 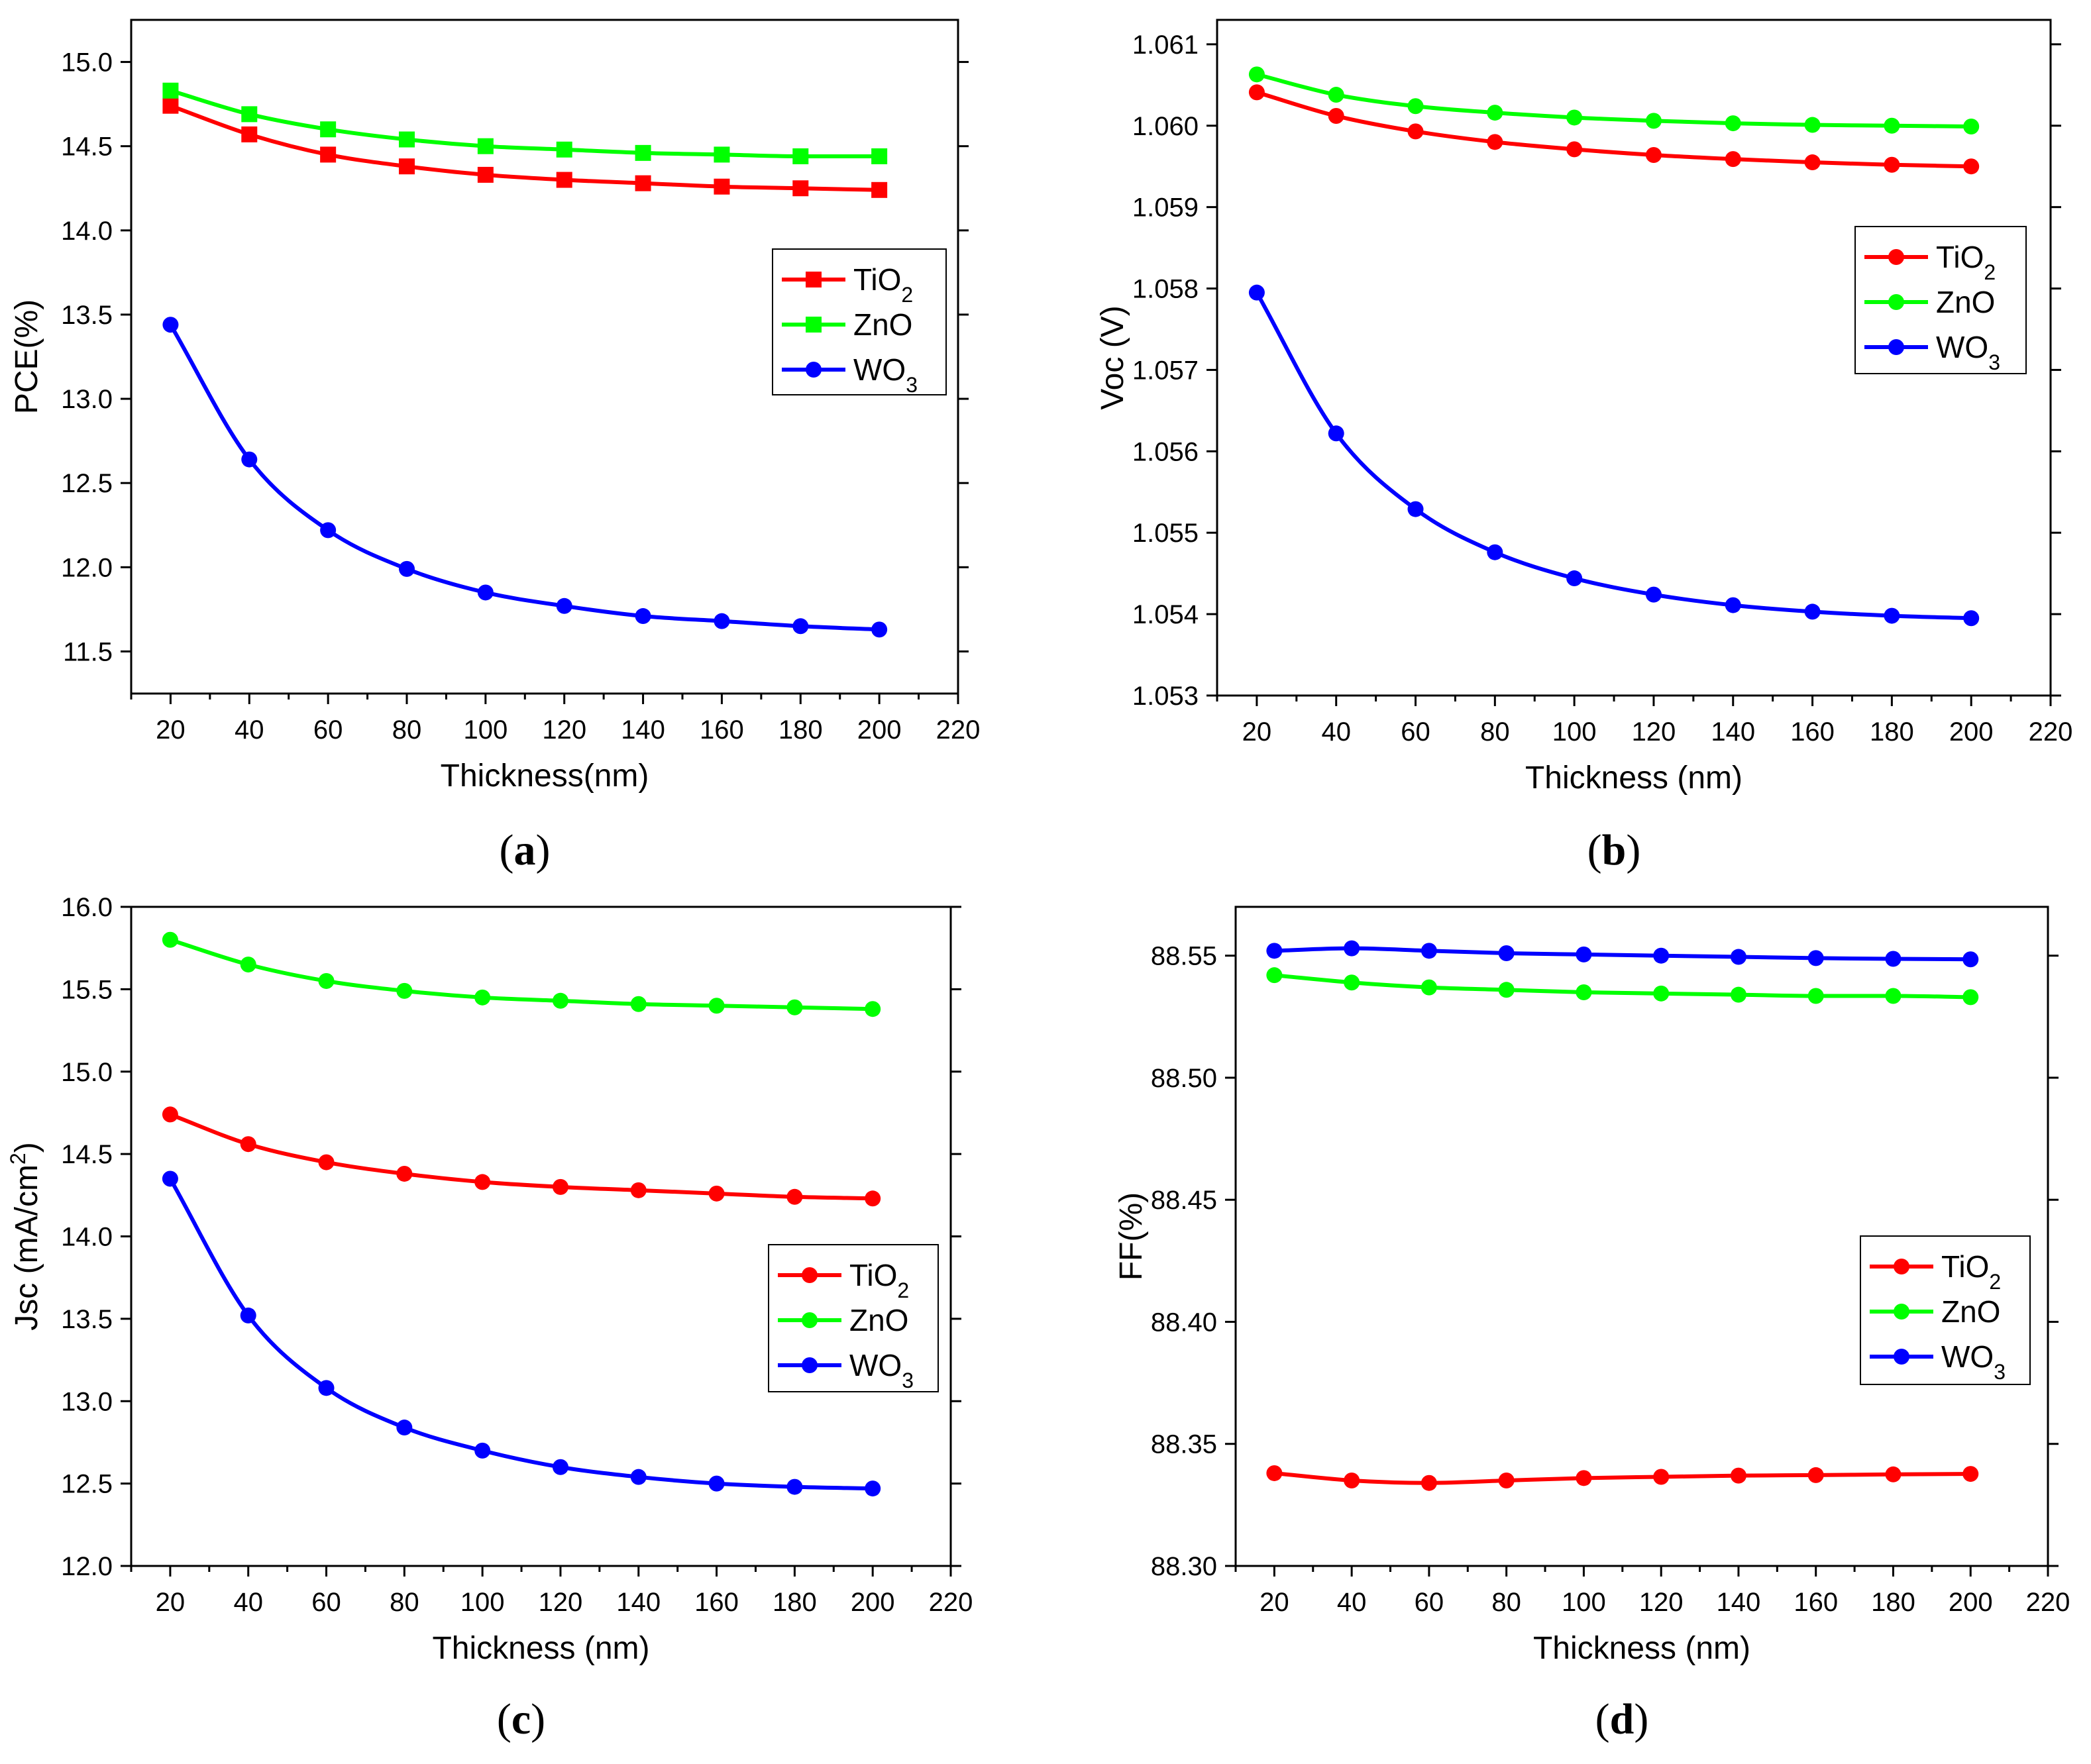 I want to click on x-tick-label: 160, so click(x=717, y=1602).